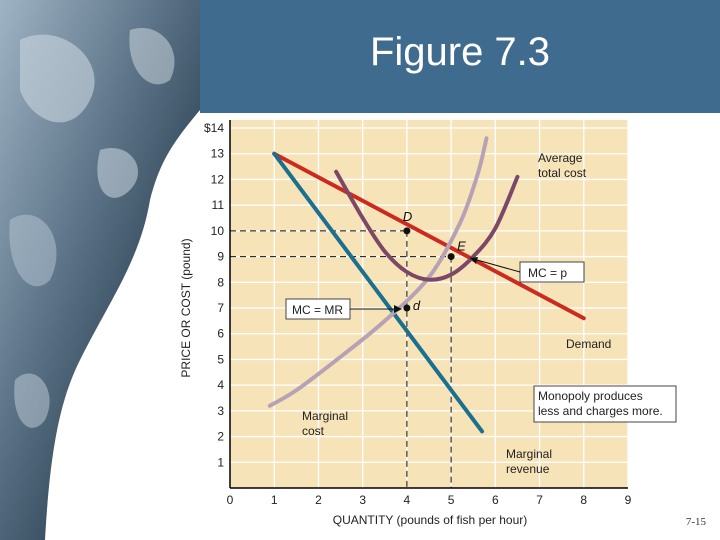 This screenshot has width=720, height=540. What do you see at coordinates (214, 128) in the screenshot?
I see `y-tick-label: $14` at bounding box center [214, 128].